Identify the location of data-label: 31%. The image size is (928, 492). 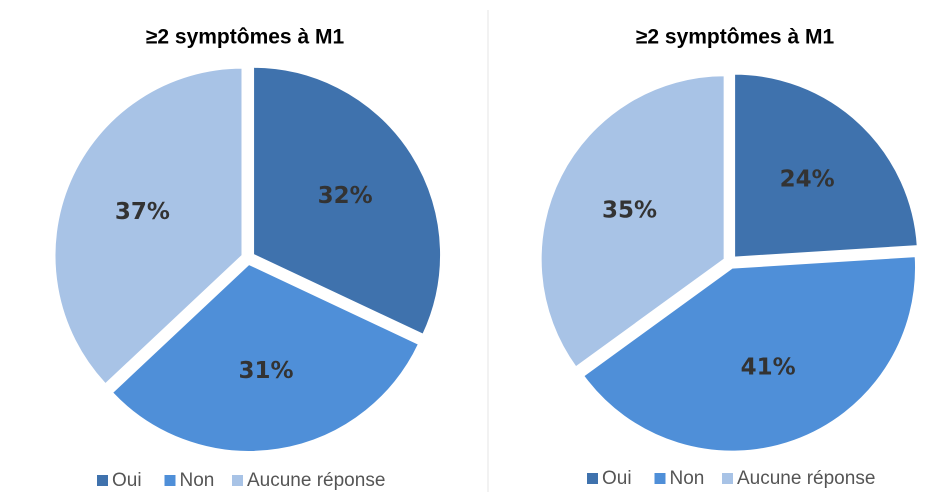
(265, 371).